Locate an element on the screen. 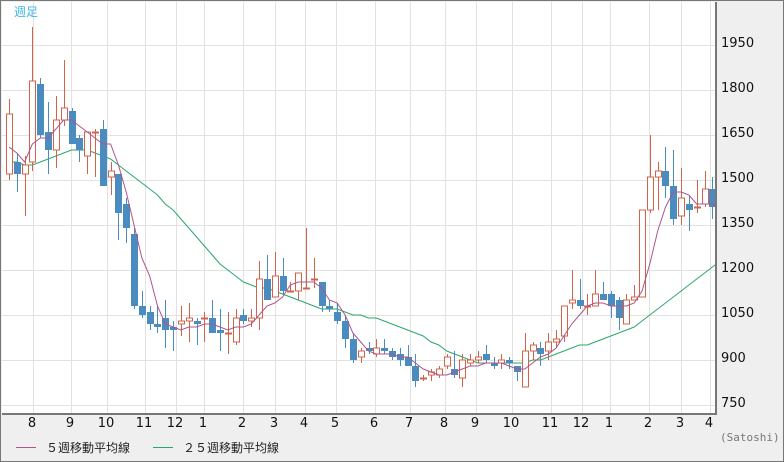 This screenshot has width=784, height=462. x-axis-label: 5 is located at coordinates (335, 423).